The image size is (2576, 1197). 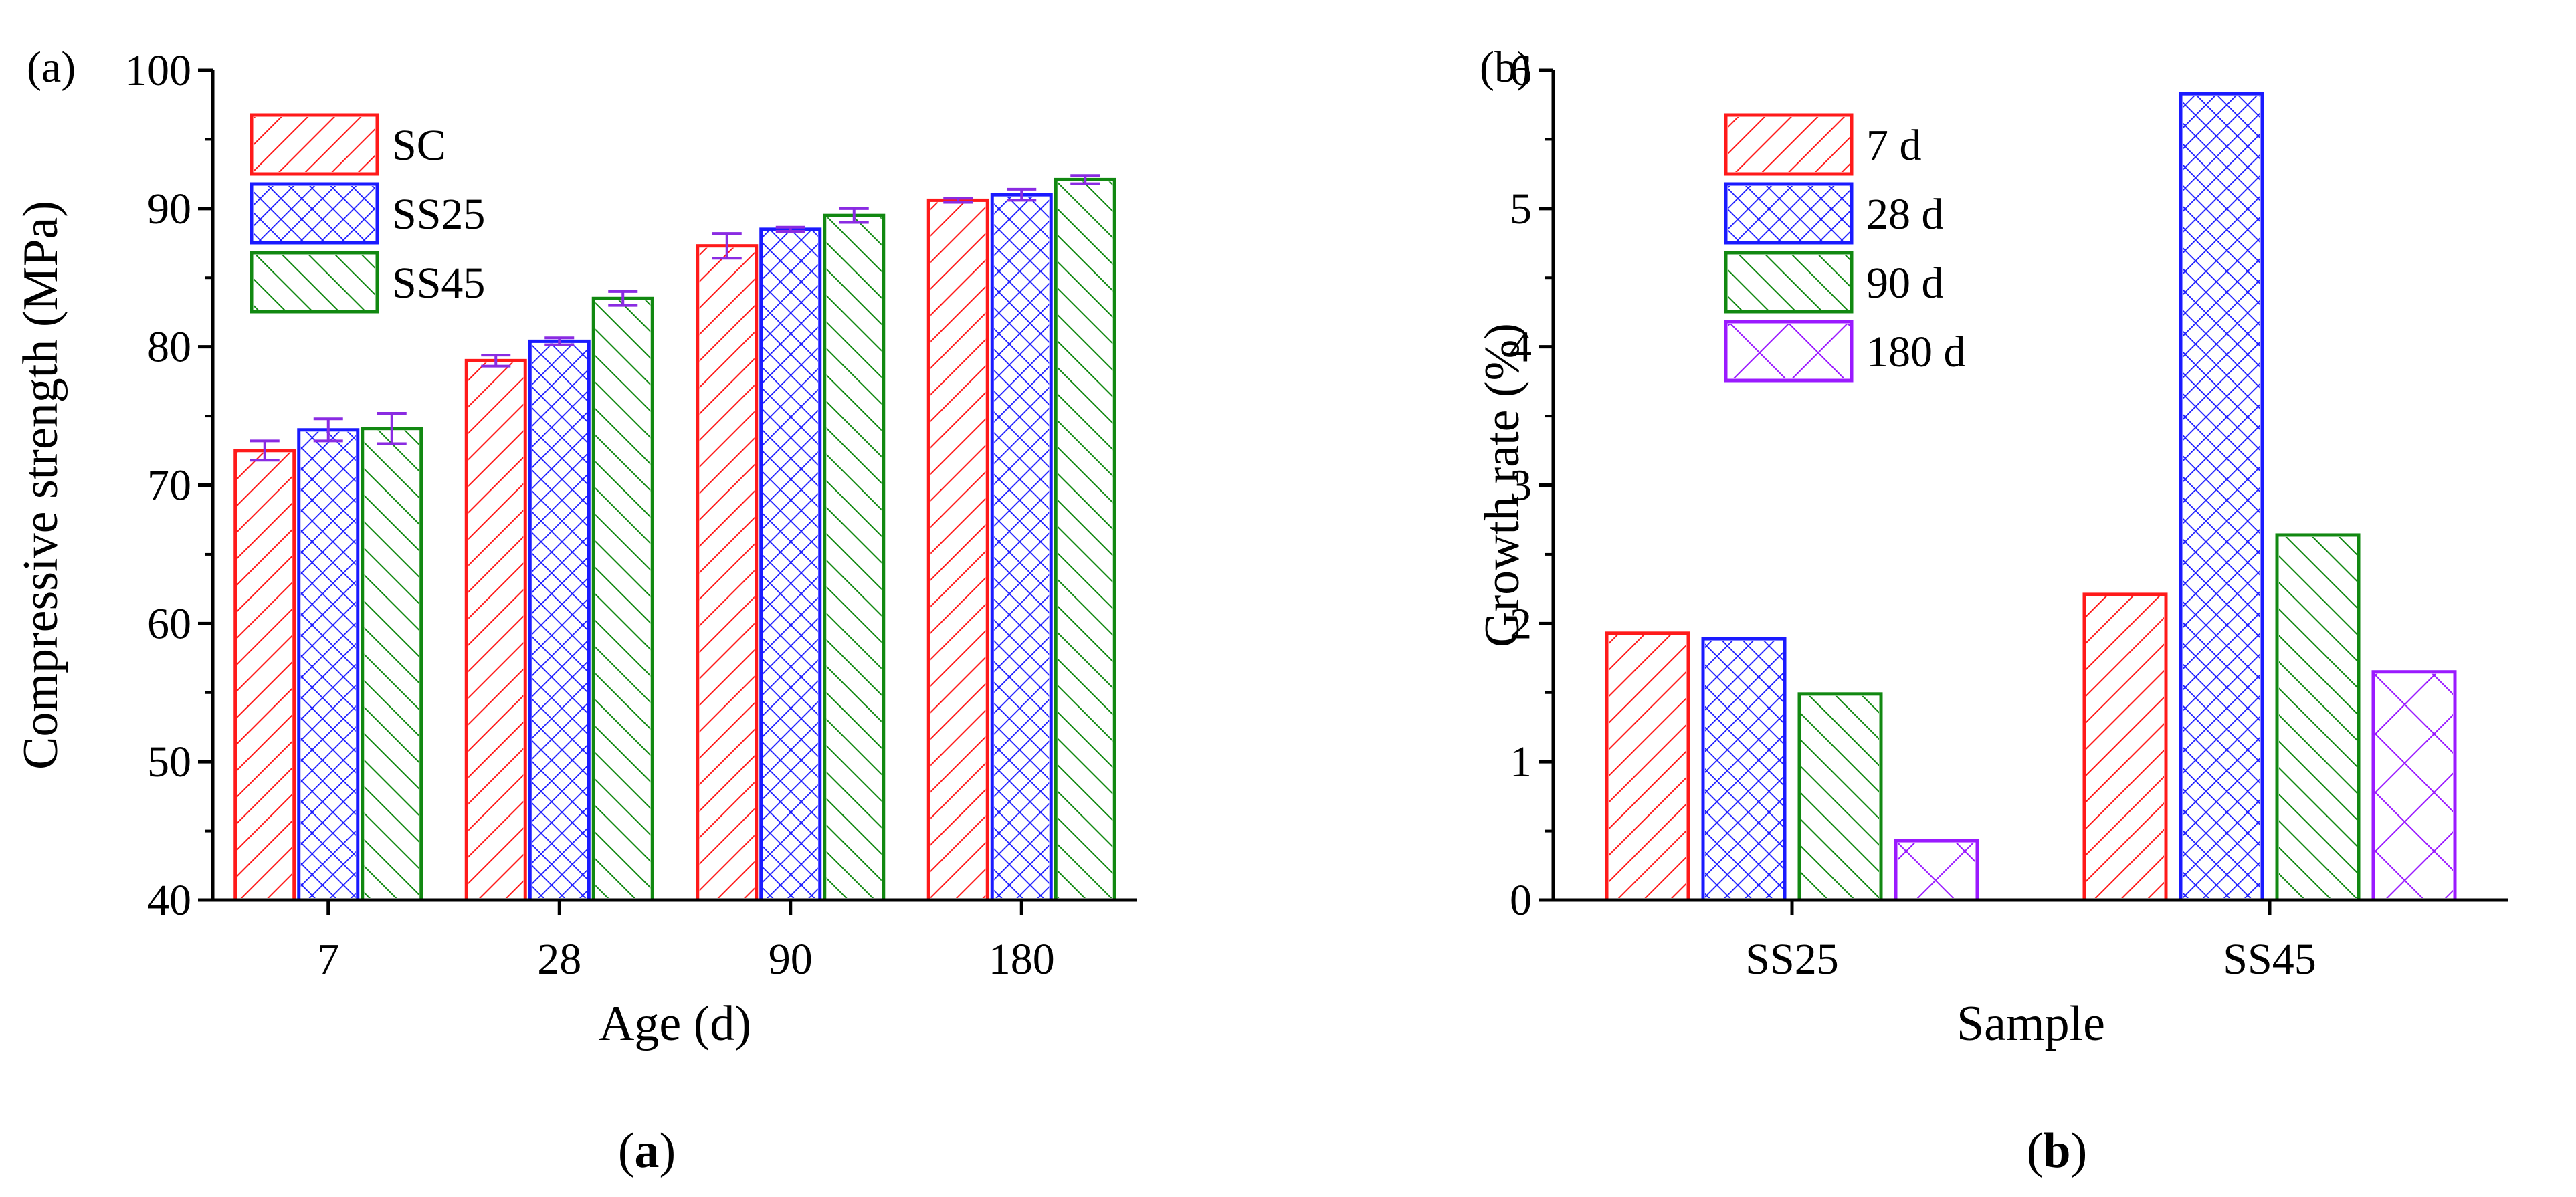 I want to click on legend-swatch-hatch-sc, so click(x=314, y=144).